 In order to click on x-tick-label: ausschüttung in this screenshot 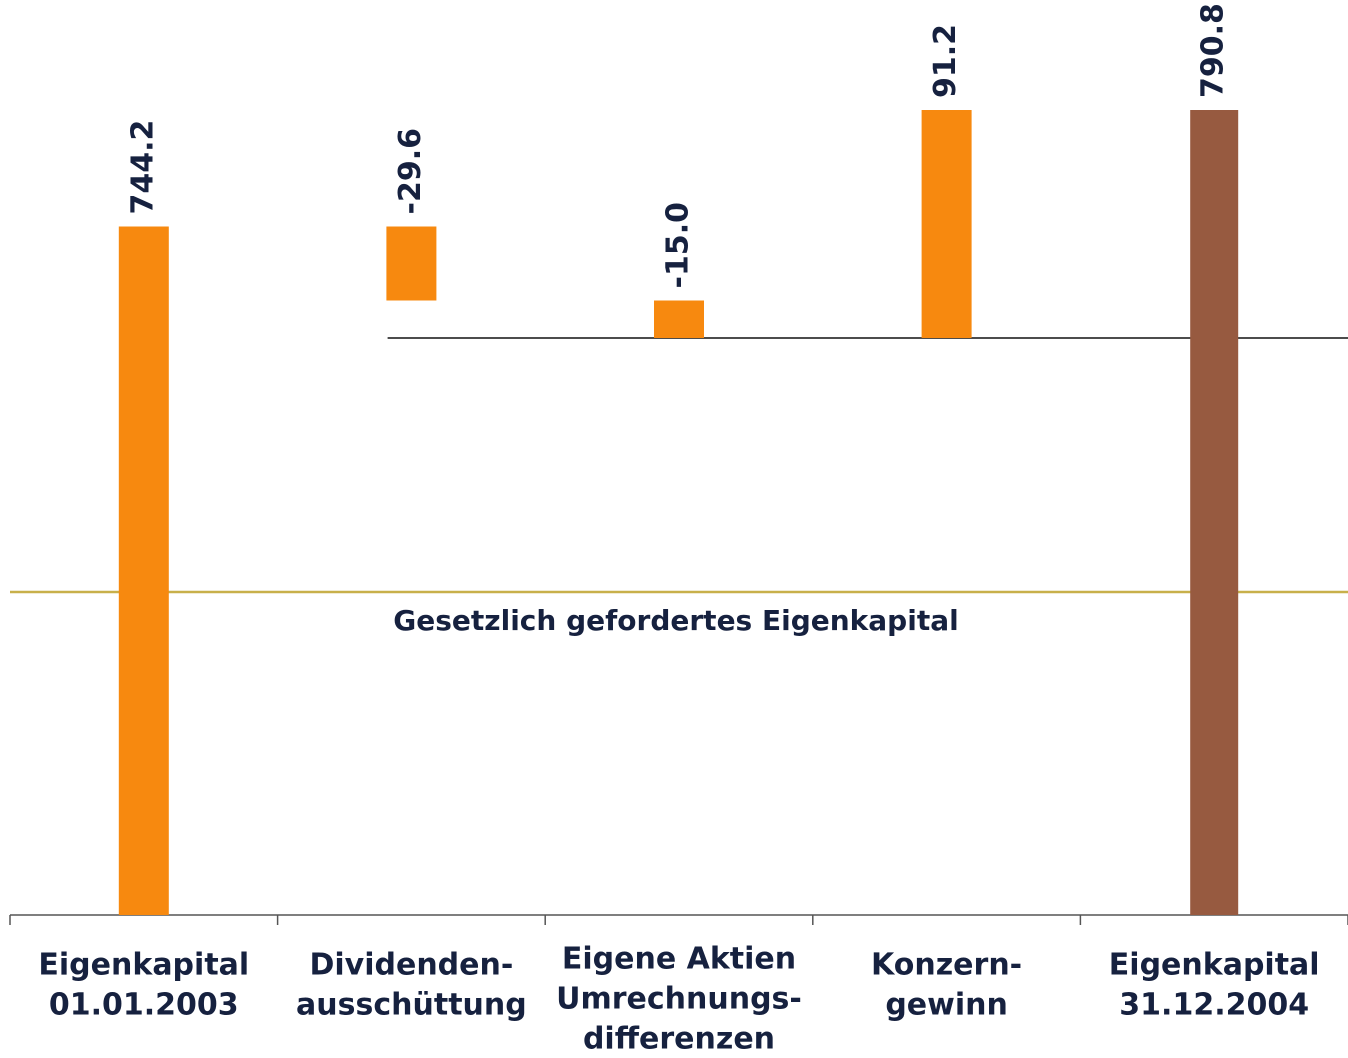, I will do `click(411, 1005)`.